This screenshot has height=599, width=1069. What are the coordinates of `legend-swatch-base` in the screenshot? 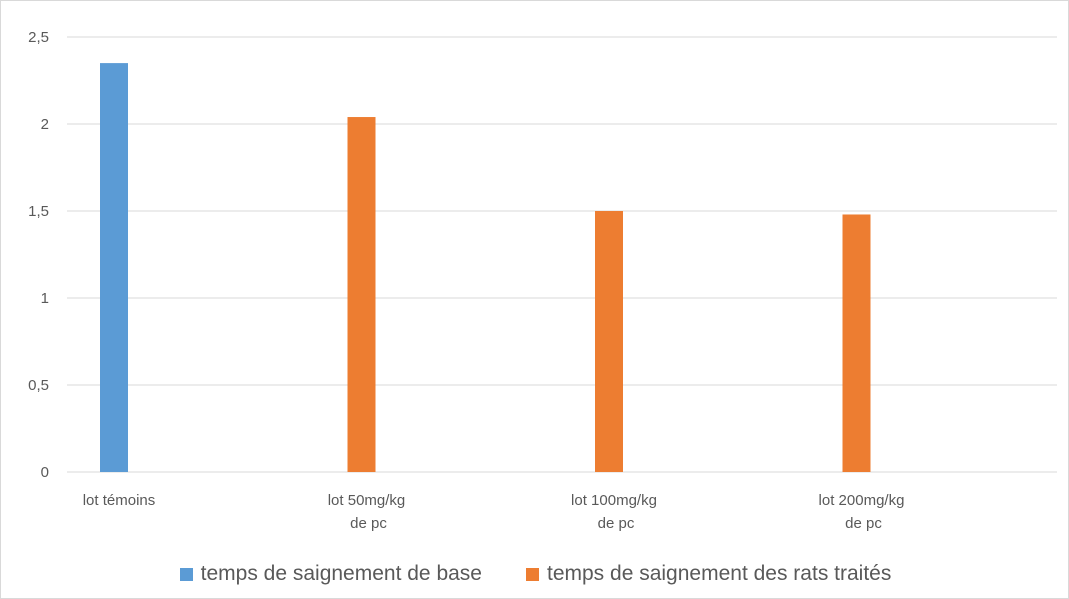 It's located at (186, 574).